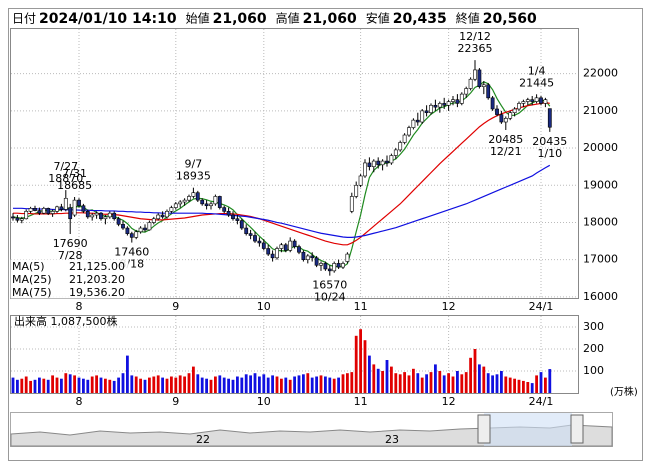 The height and width of the screenshot is (474, 653). I want to click on annotation-value: 21445, so click(536, 82).